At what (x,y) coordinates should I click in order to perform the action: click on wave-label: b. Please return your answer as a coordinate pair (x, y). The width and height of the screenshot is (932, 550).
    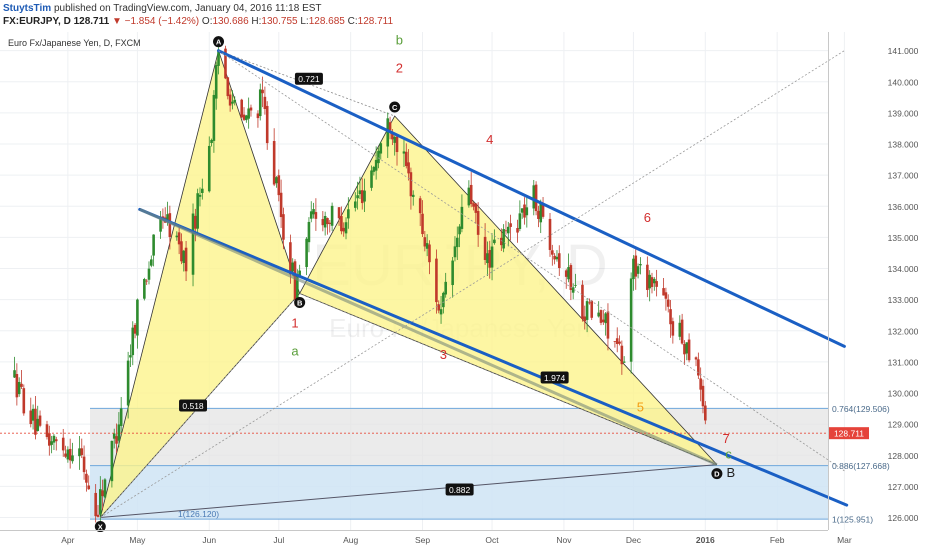
    Looking at the image, I should click on (399, 39).